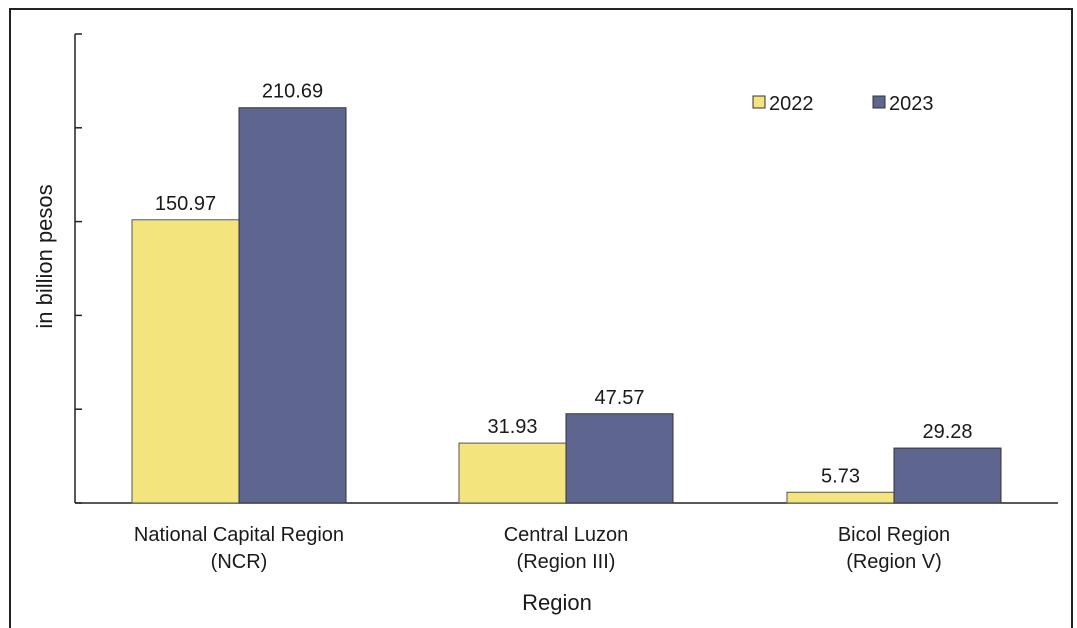 This screenshot has height=628, width=1077. What do you see at coordinates (947, 432) in the screenshot?
I see `value-label-2023-2: 29.28` at bounding box center [947, 432].